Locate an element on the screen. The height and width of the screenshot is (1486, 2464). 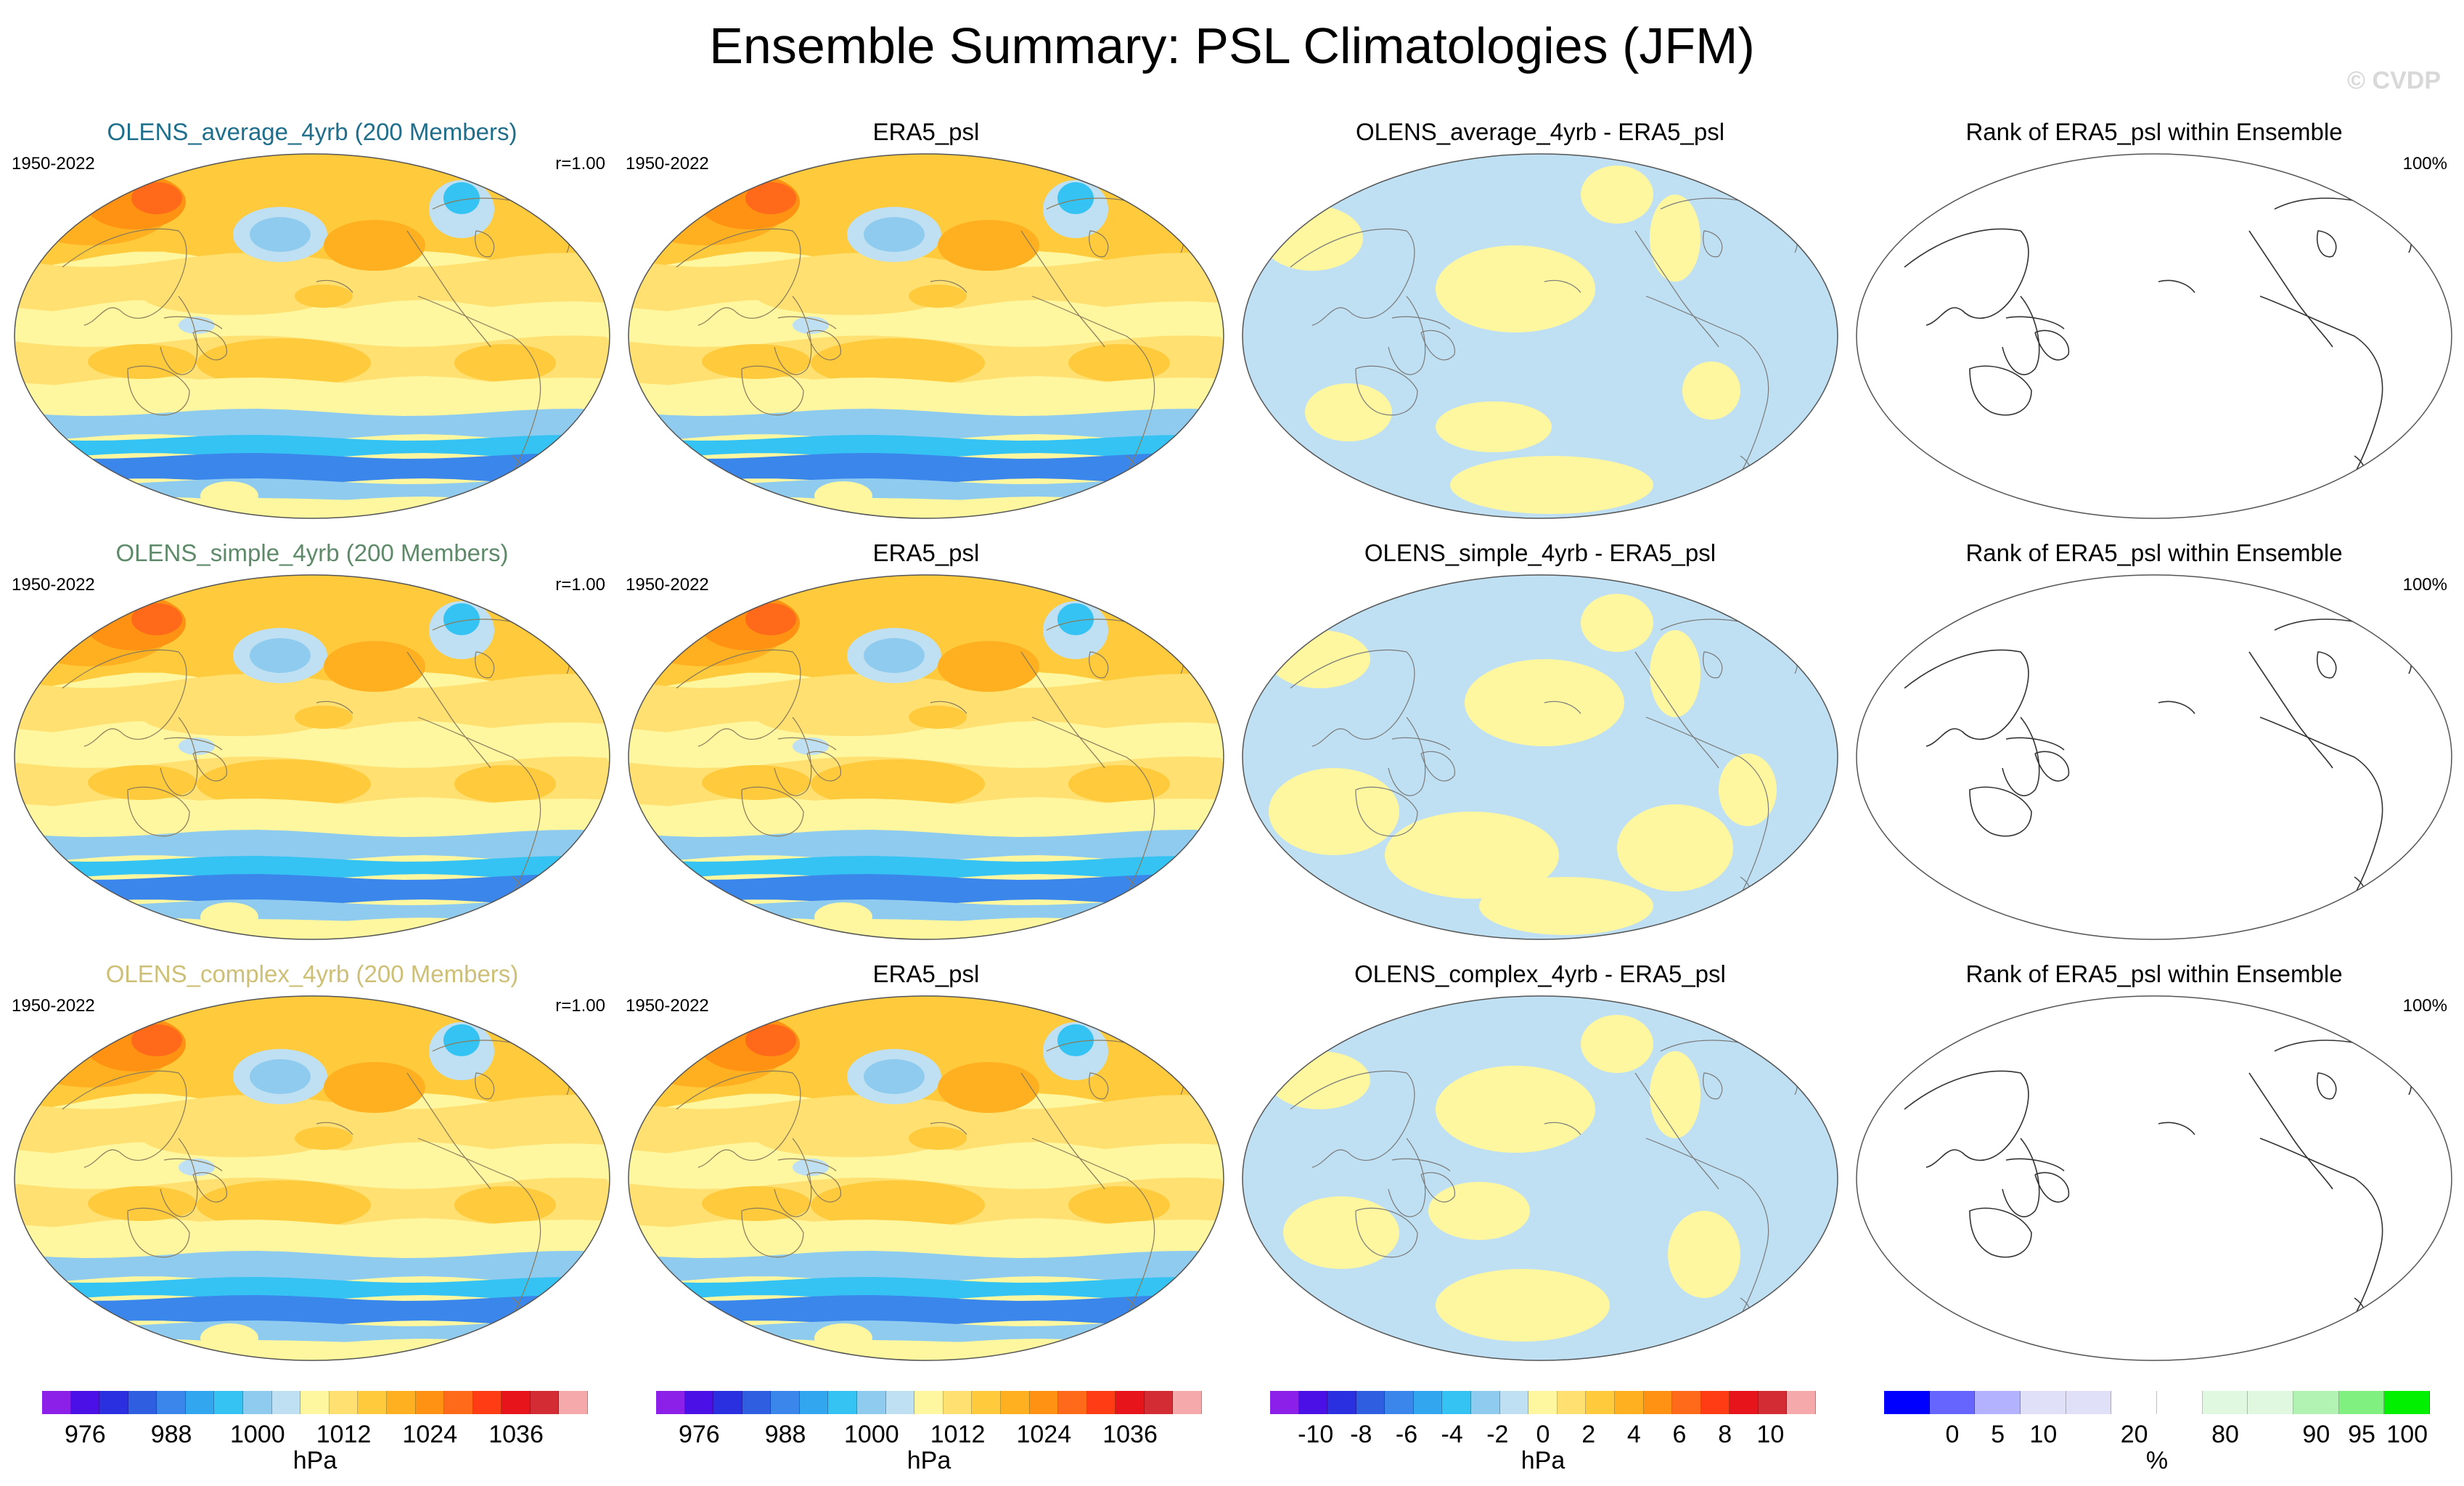
antarctic-band is located at coordinates (312, 1350).